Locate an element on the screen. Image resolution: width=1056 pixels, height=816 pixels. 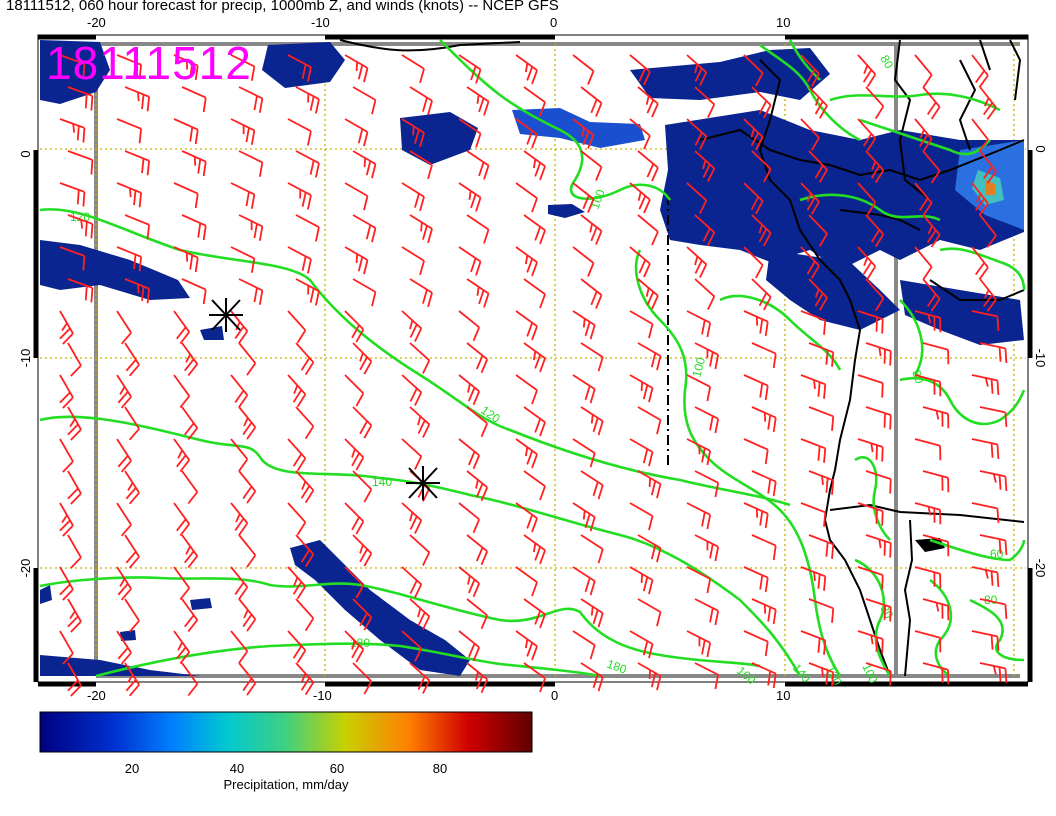
contour-label: 100 is located at coordinates (598, 199).